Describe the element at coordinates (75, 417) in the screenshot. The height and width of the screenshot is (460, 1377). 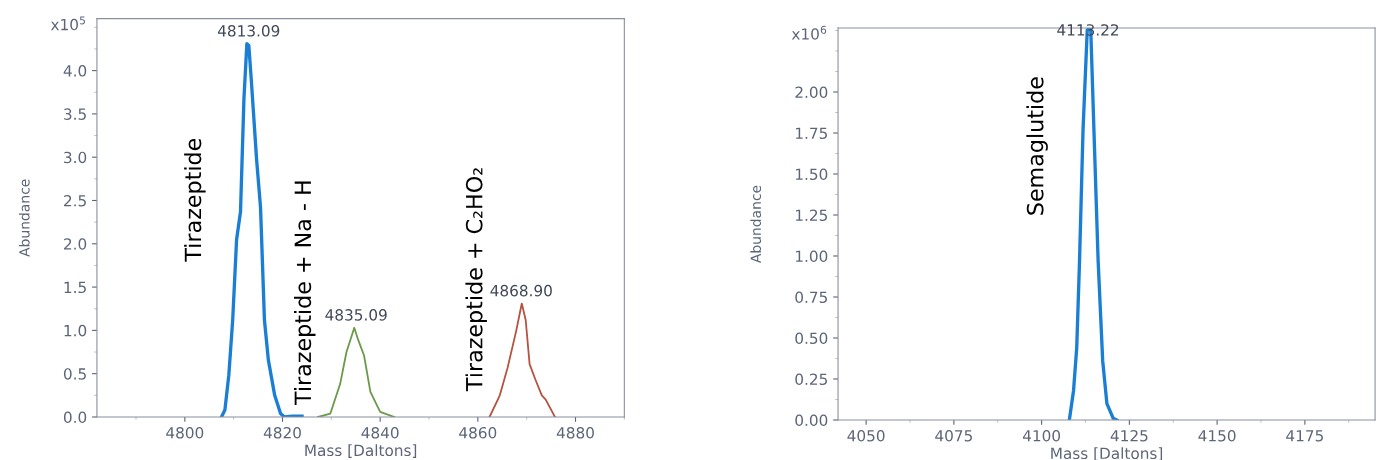
I see `y-tick-label: 0.0` at that location.